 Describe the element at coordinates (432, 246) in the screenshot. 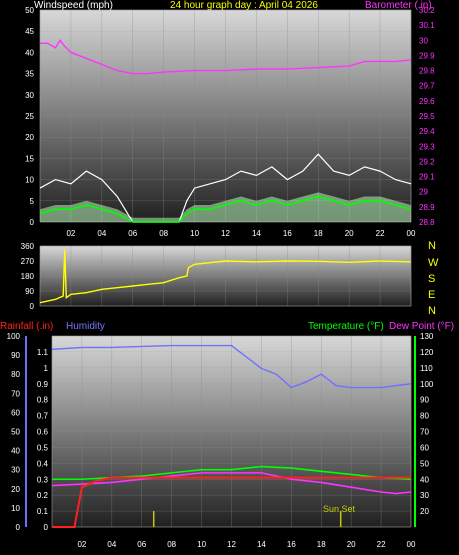

I see `compass-n-top: N` at that location.